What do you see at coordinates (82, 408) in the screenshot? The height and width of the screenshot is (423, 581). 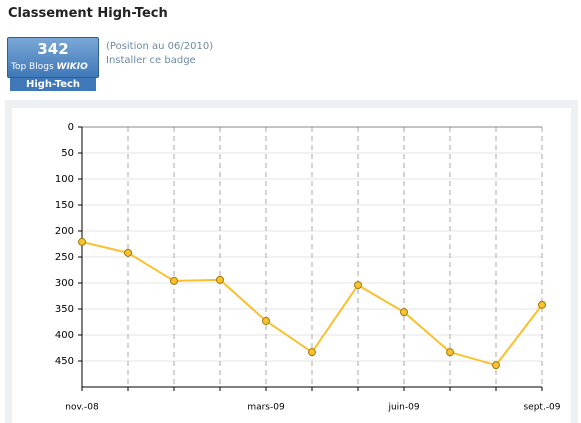 I see `x-tick-label: nov.-08` at bounding box center [82, 408].